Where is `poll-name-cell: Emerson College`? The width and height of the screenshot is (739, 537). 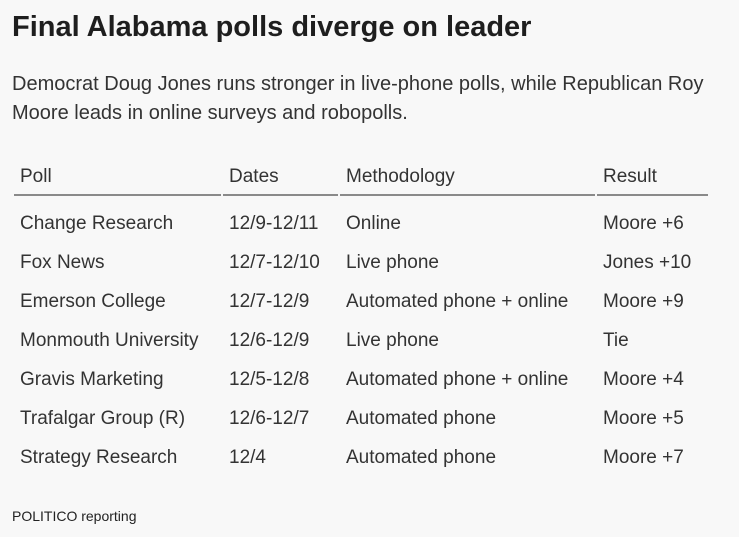
poll-name-cell: Emerson College is located at coordinates (93, 301).